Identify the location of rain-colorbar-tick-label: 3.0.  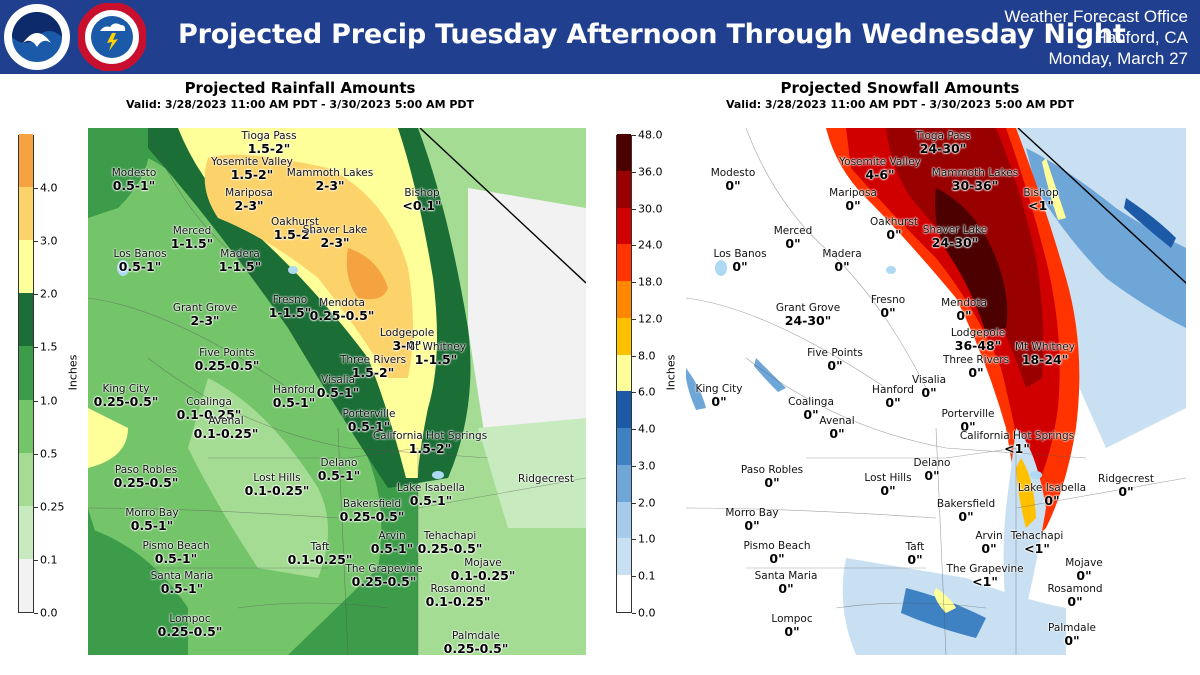
(49, 241).